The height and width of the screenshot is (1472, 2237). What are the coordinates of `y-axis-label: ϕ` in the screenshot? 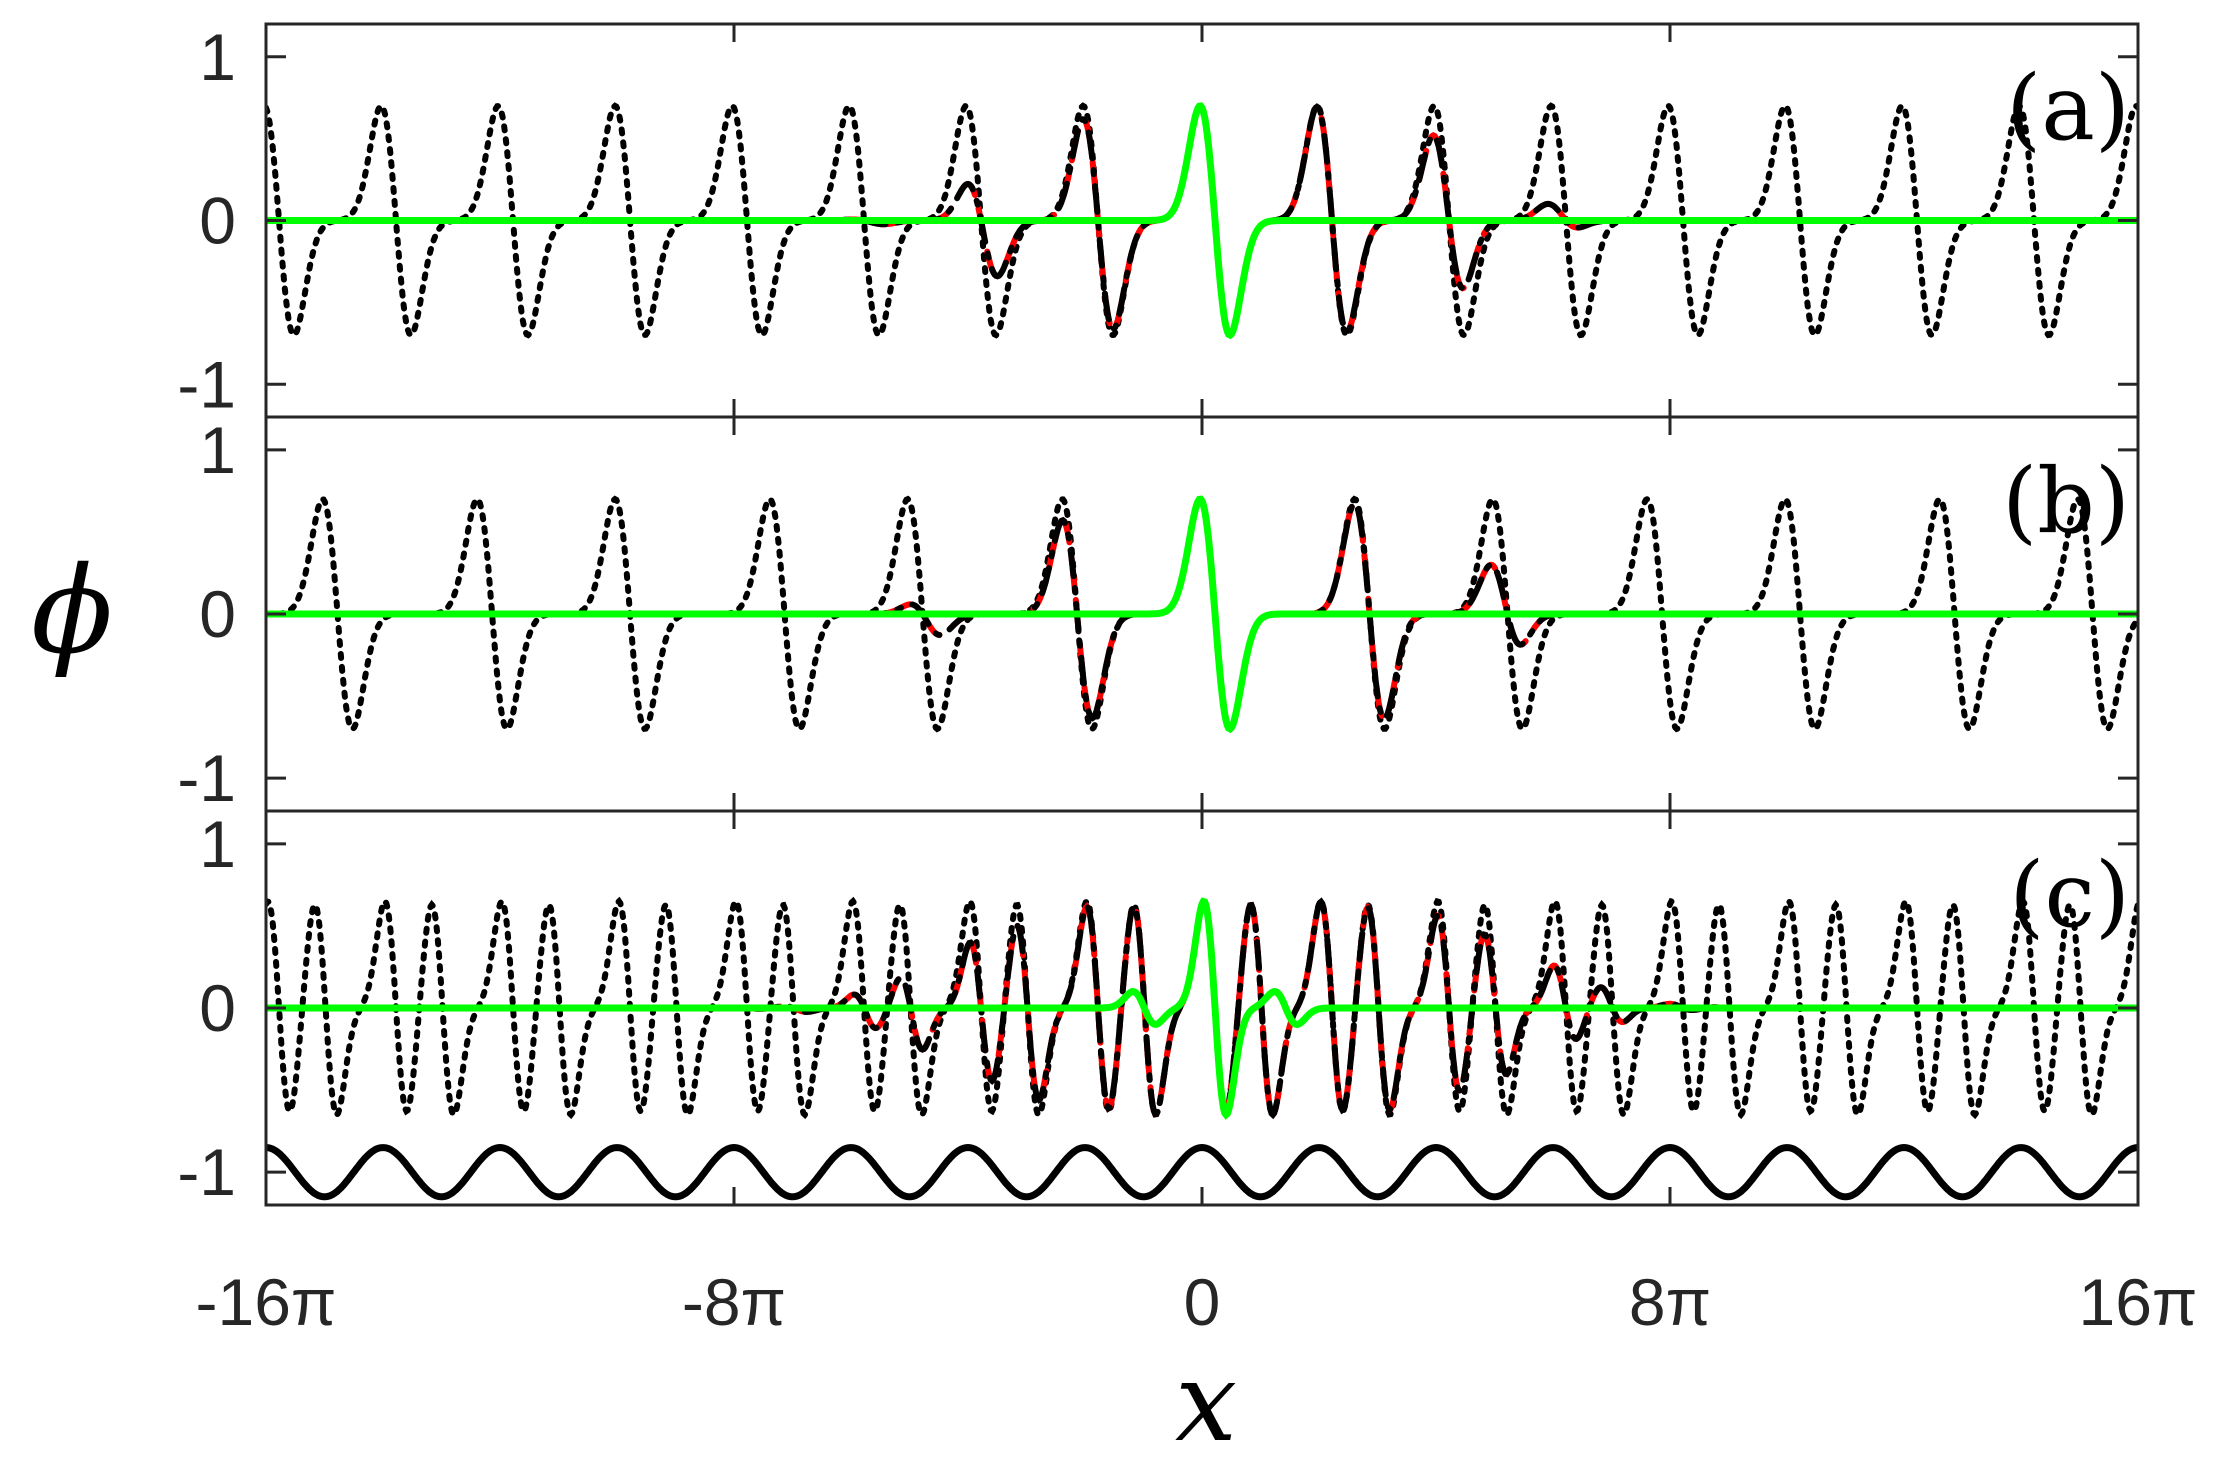 It's located at (72, 611).